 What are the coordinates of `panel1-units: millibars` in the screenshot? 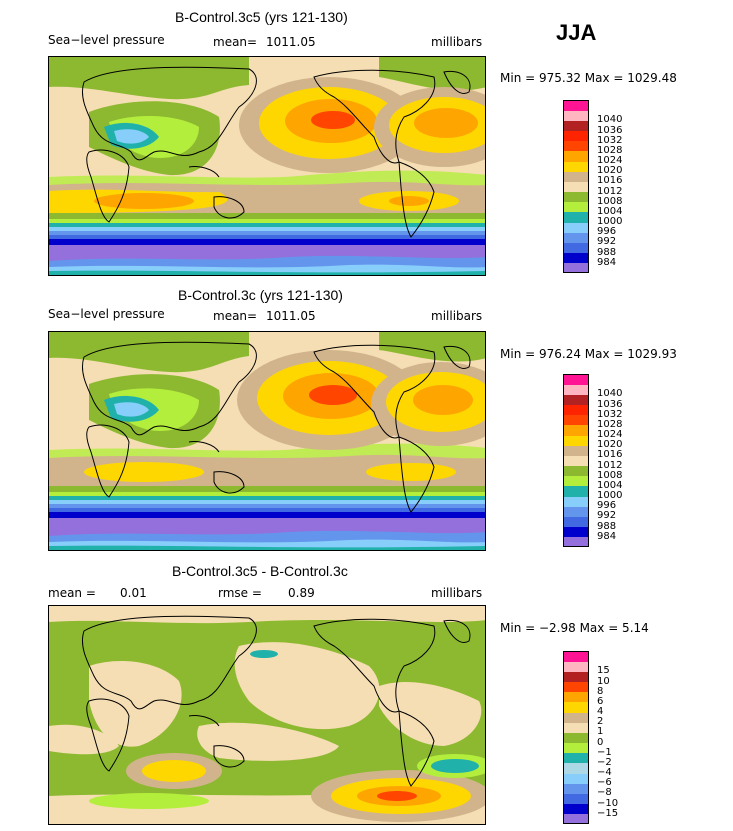 It's located at (457, 42).